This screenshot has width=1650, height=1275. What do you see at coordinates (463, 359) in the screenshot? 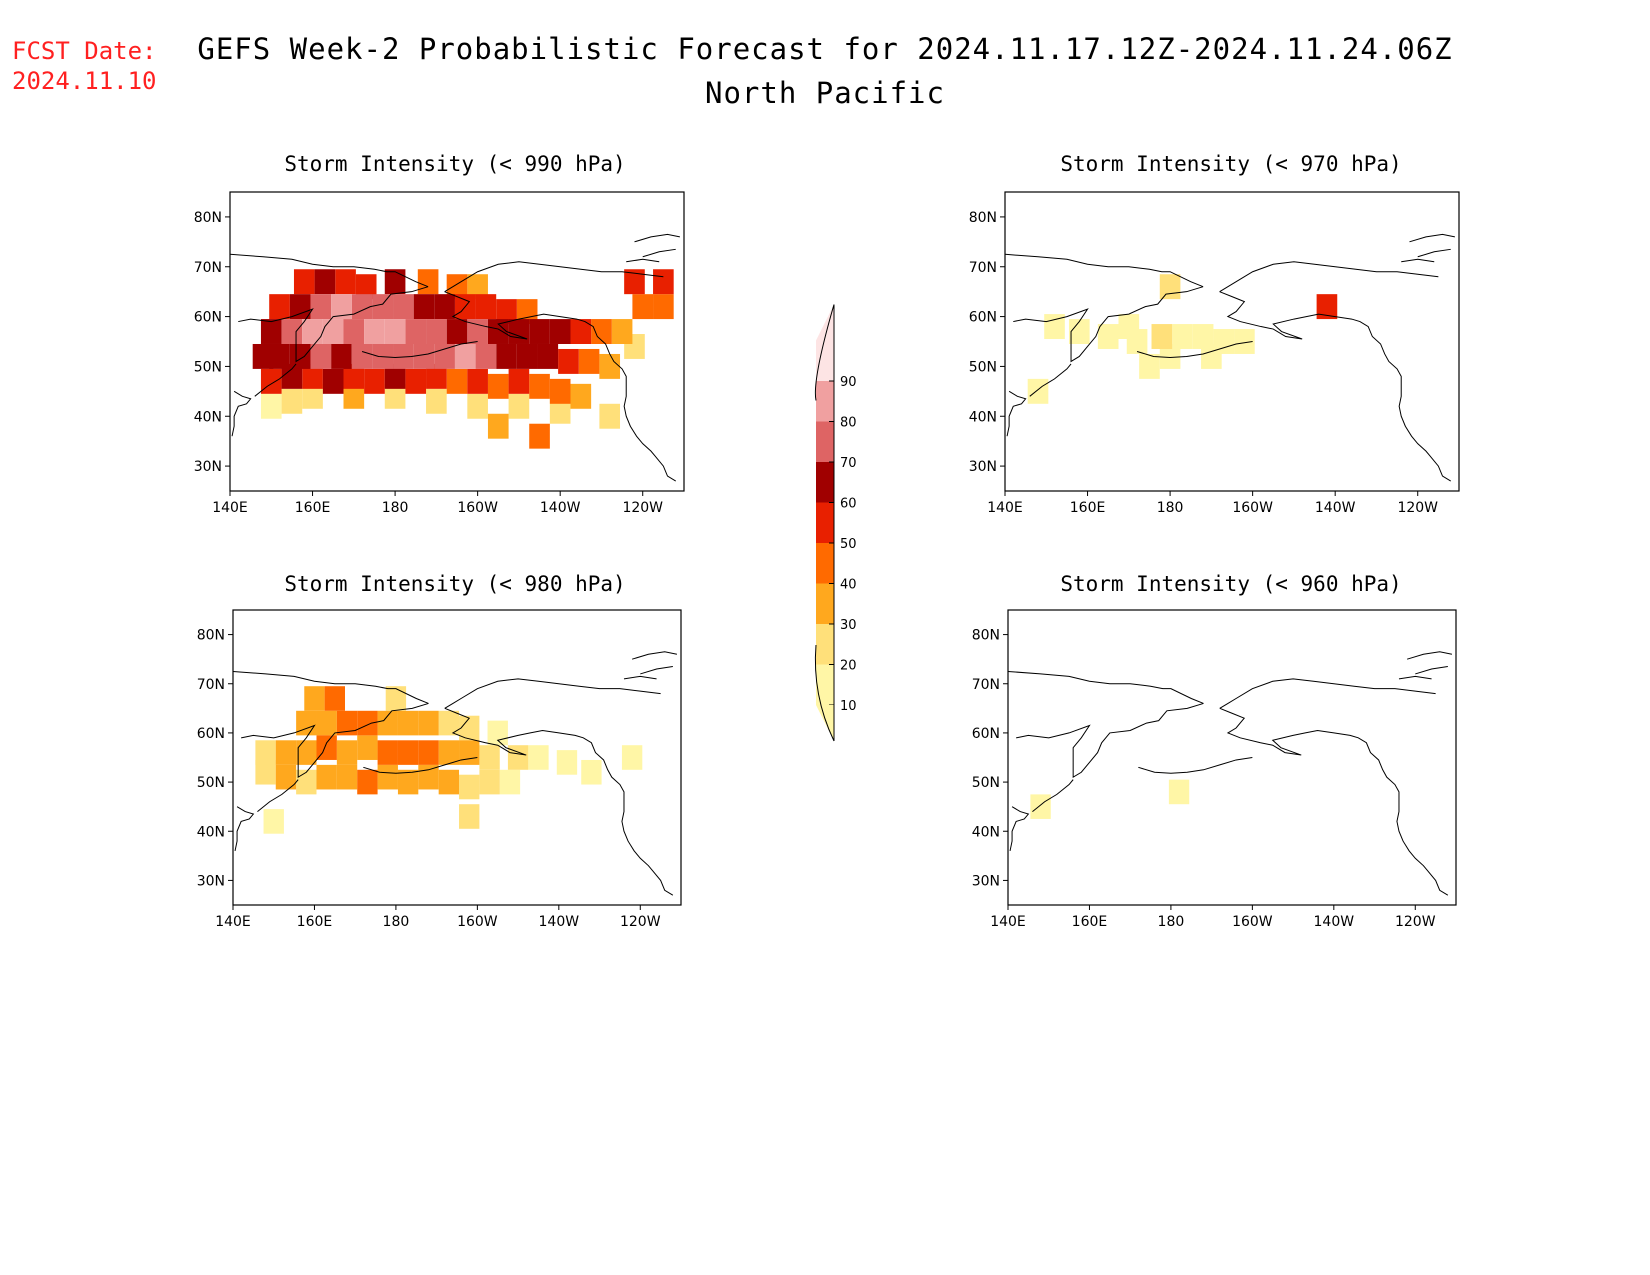
I see `probability-field-p990` at bounding box center [463, 359].